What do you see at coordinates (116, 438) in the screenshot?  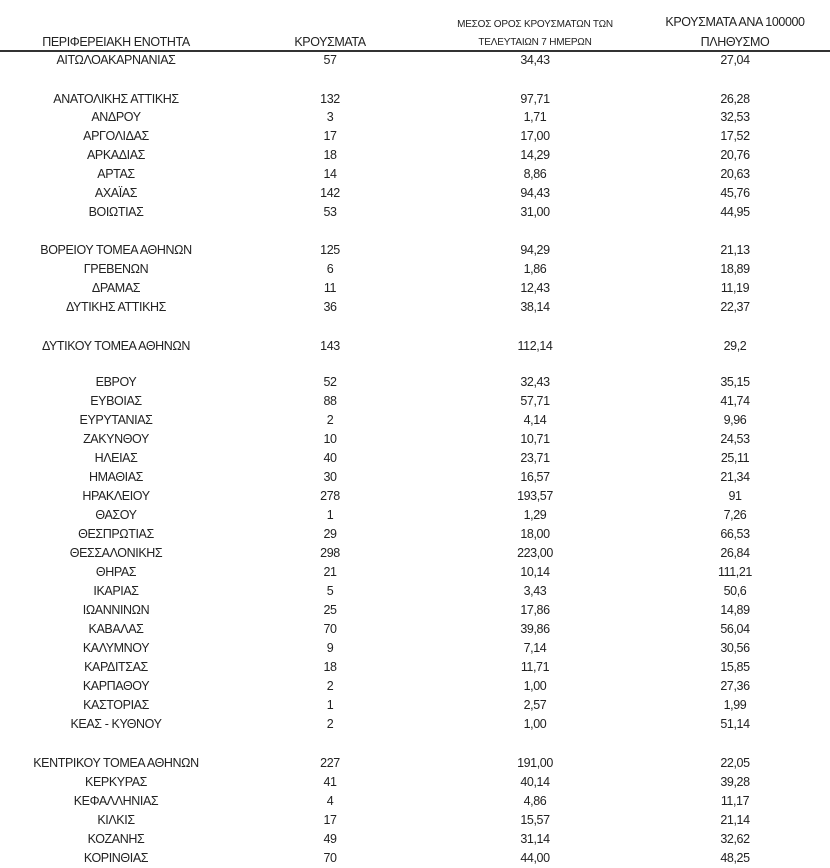 I see `region-cell: ΖΑΚΥΝΘΟΥ` at bounding box center [116, 438].